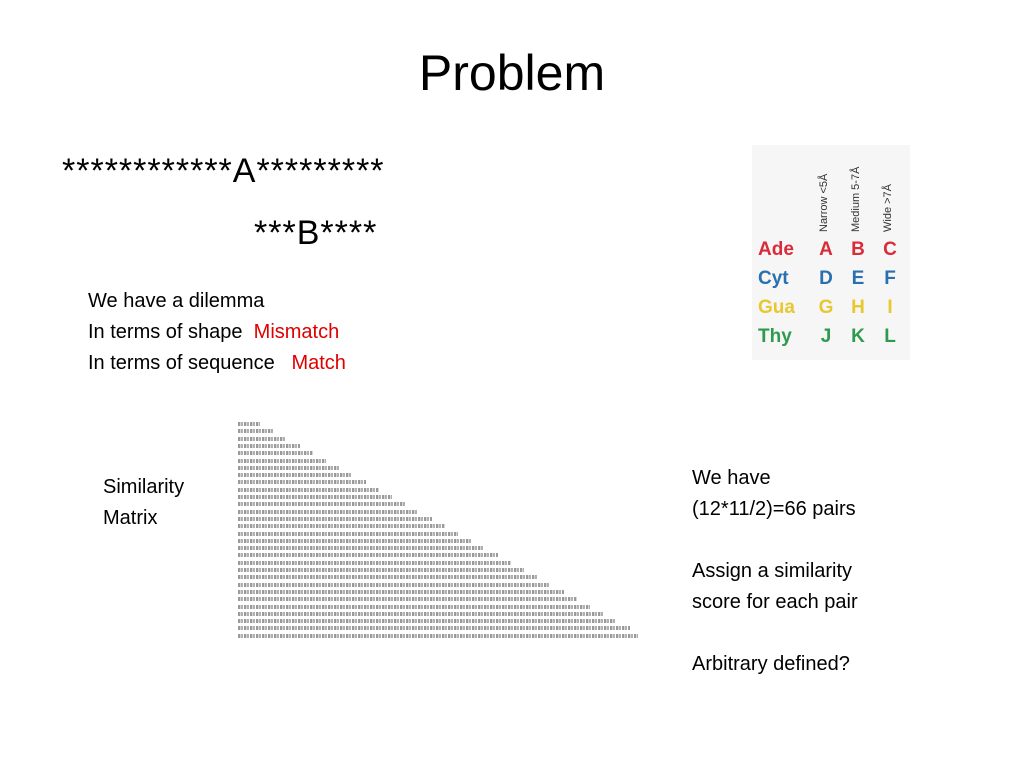 This screenshot has width=1024, height=768. I want to click on sequence-value: Match, so click(318, 363).